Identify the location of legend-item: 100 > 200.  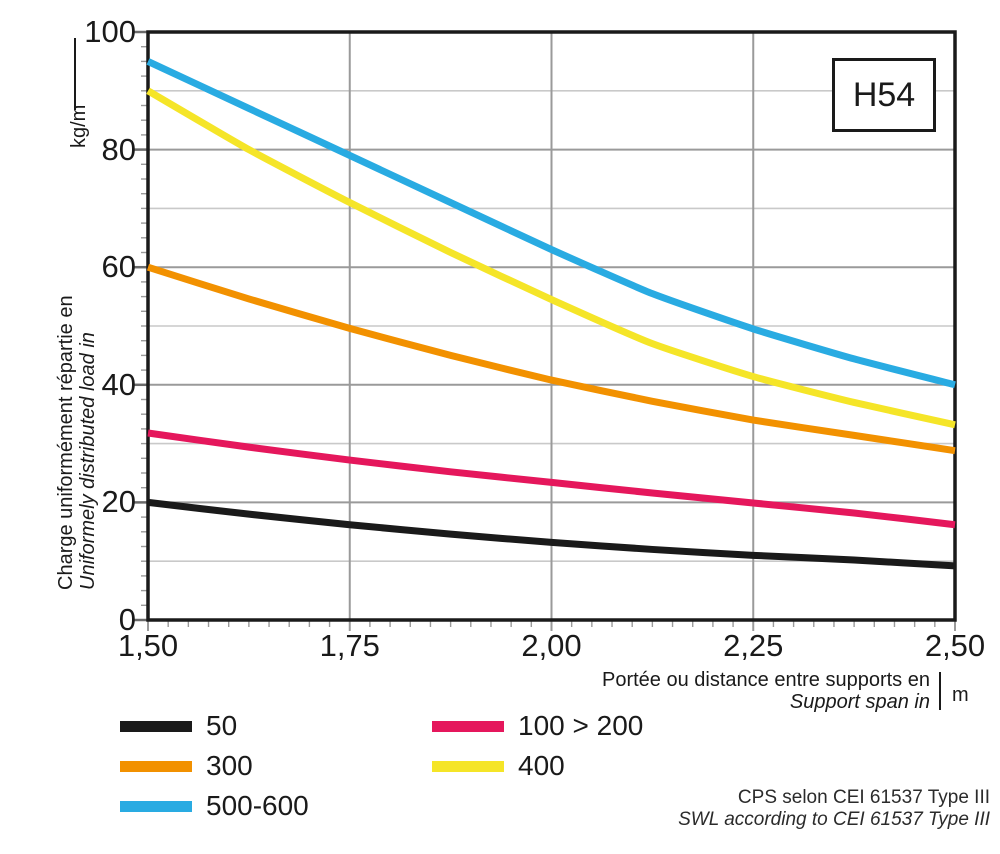
(537, 726).